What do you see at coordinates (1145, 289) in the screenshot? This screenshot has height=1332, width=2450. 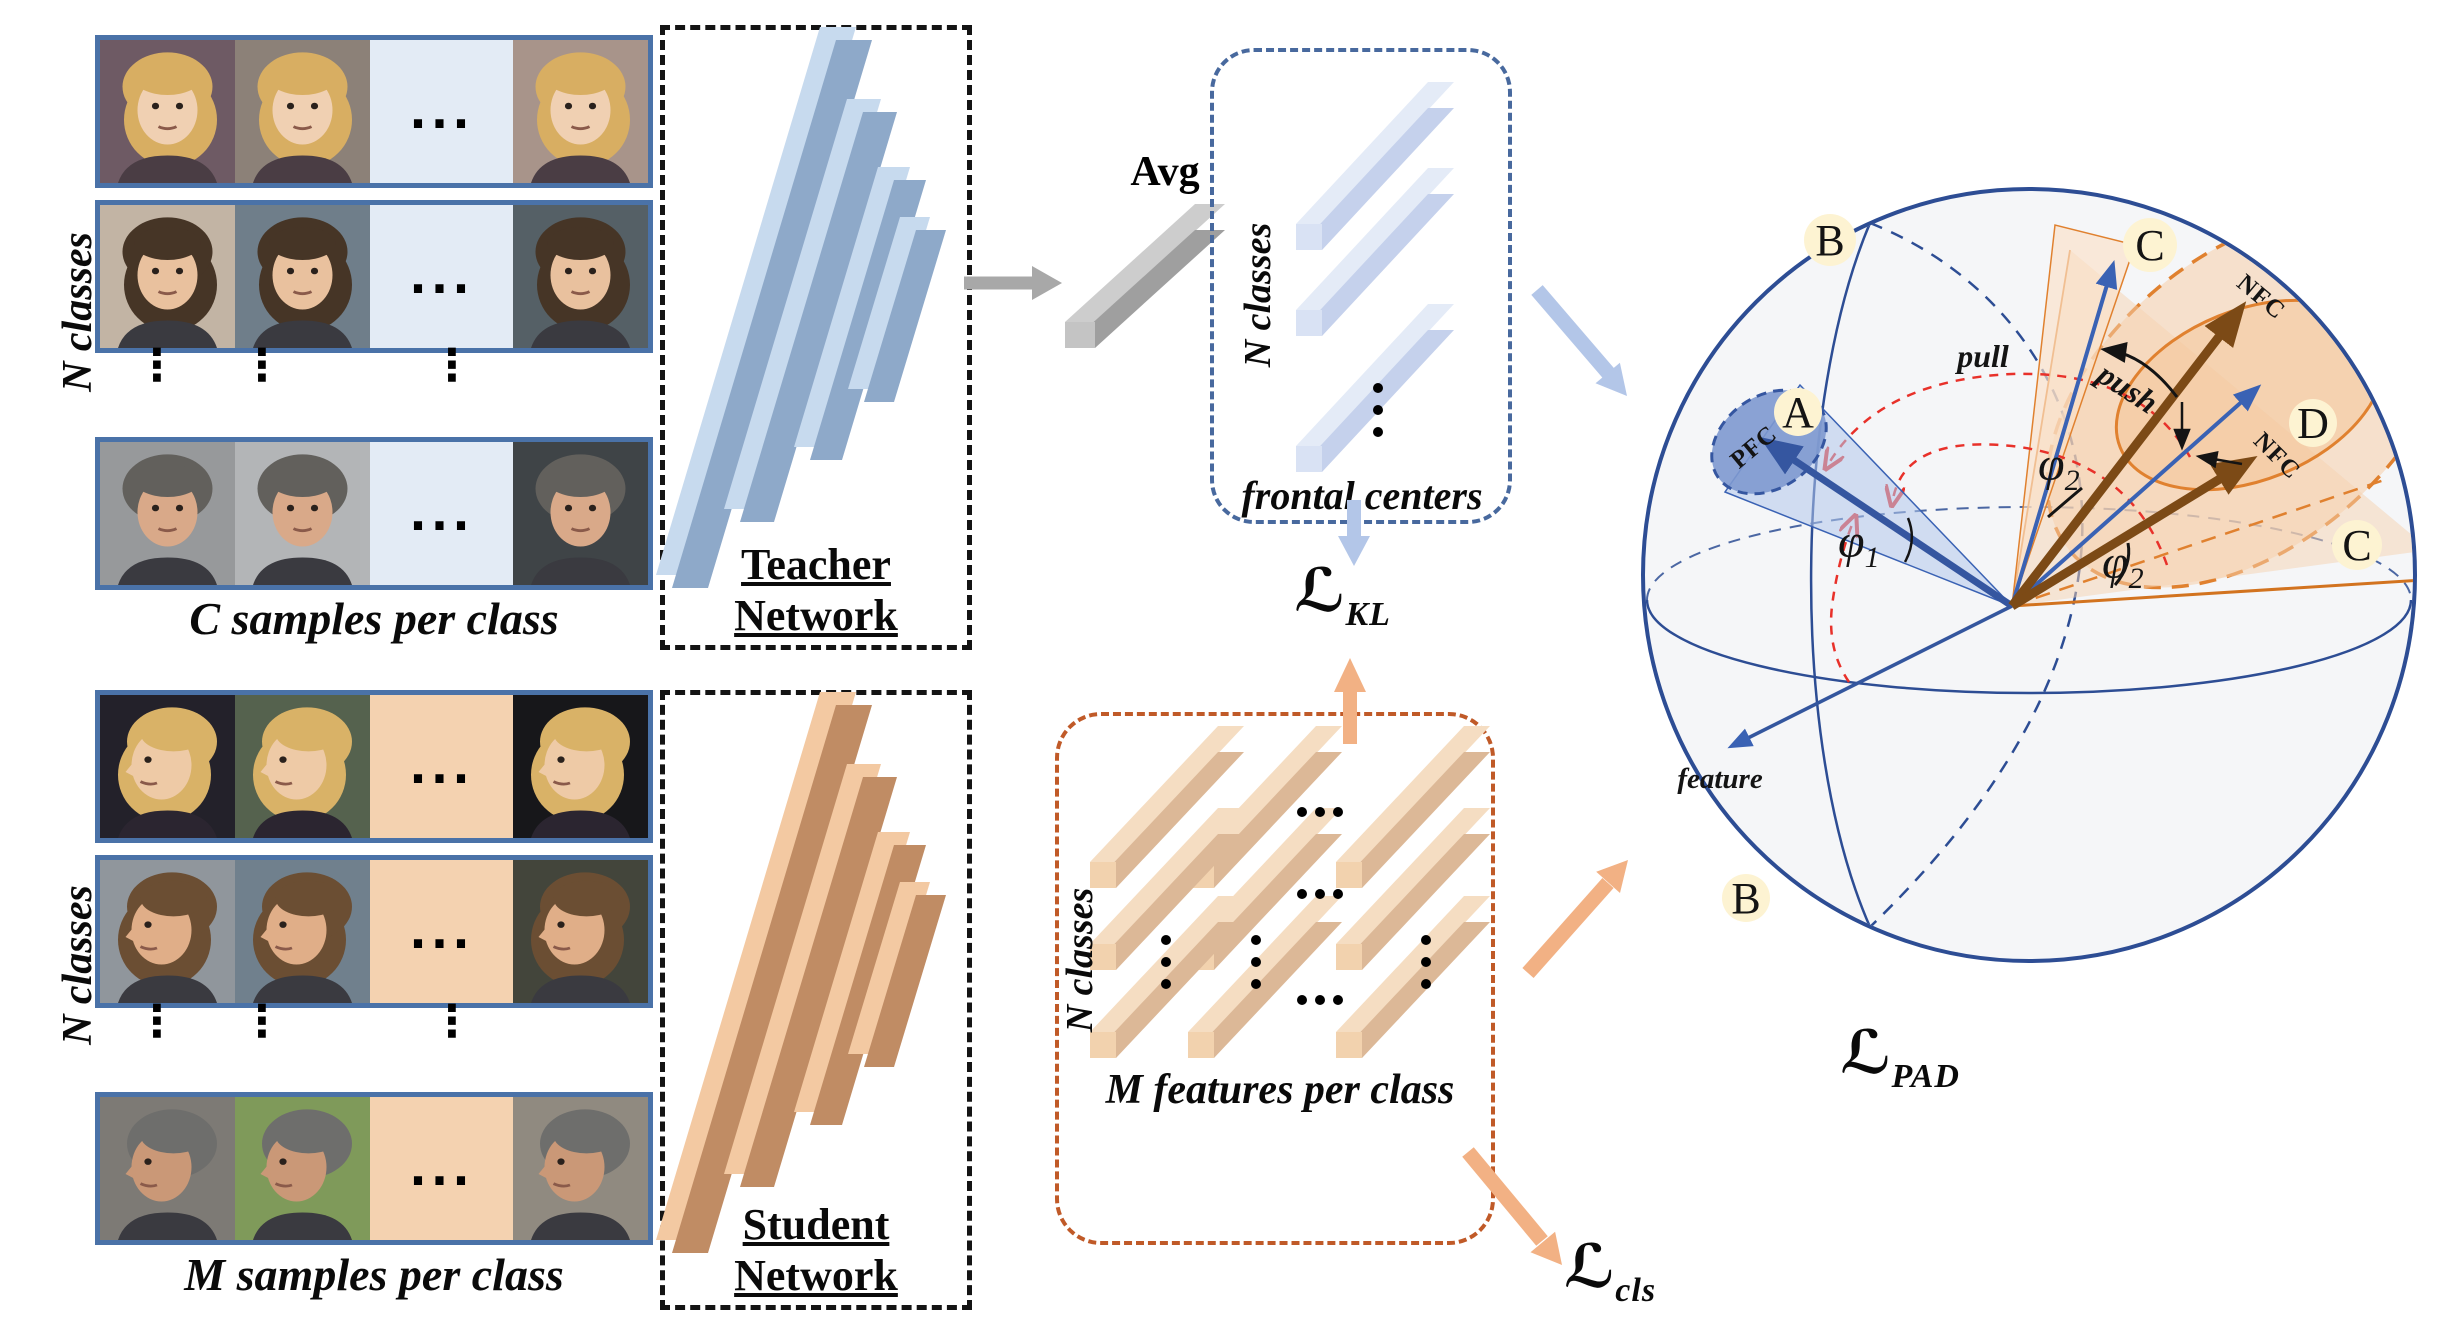 I see `avg-bar-face` at bounding box center [1145, 289].